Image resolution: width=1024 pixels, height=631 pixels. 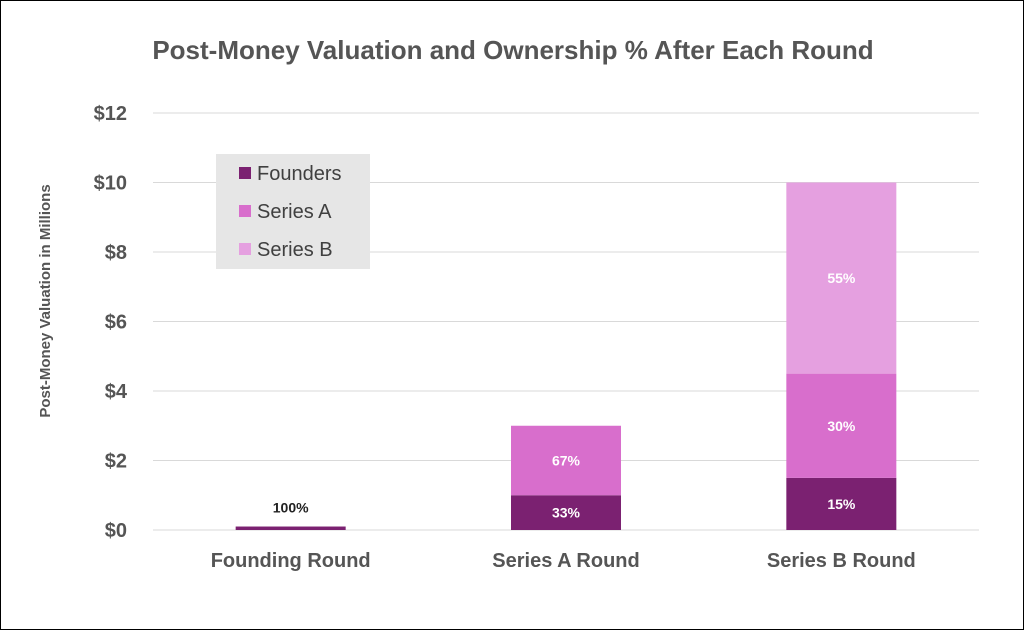 I want to click on data-label: 55%, so click(x=841, y=278).